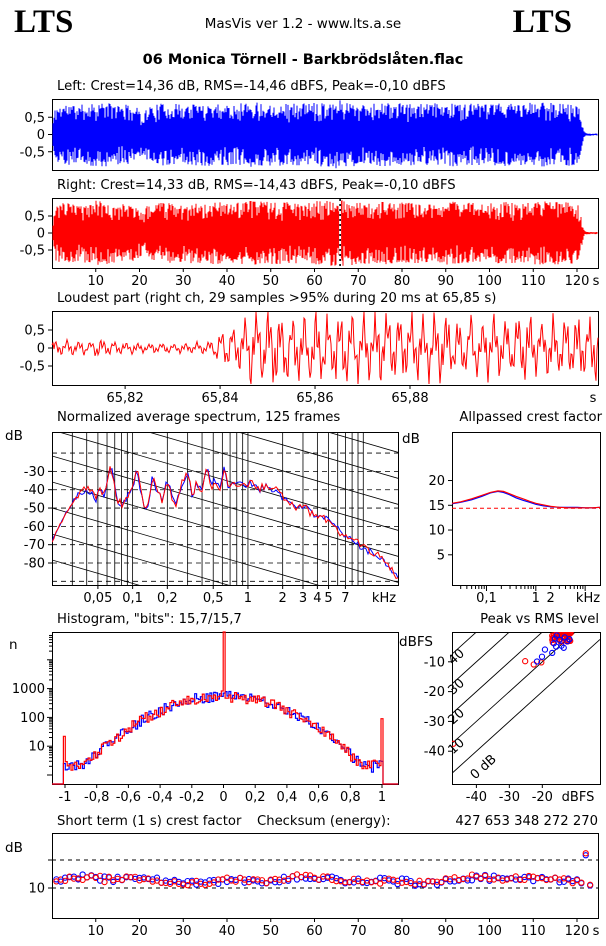 The image size is (606, 946). What do you see at coordinates (317, 598) in the screenshot?
I see `svg-text: 4` at bounding box center [317, 598].